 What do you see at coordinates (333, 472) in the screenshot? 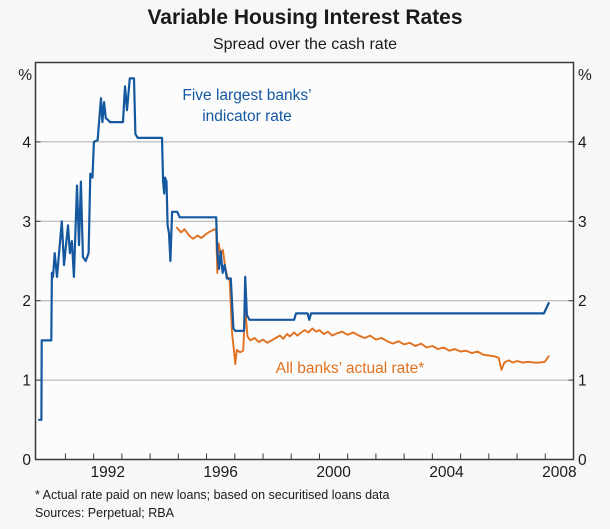
I see `x-tick-label: 2000` at bounding box center [333, 472].